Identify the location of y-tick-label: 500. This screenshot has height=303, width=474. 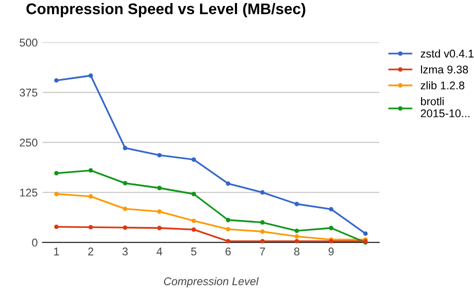
(29, 42).